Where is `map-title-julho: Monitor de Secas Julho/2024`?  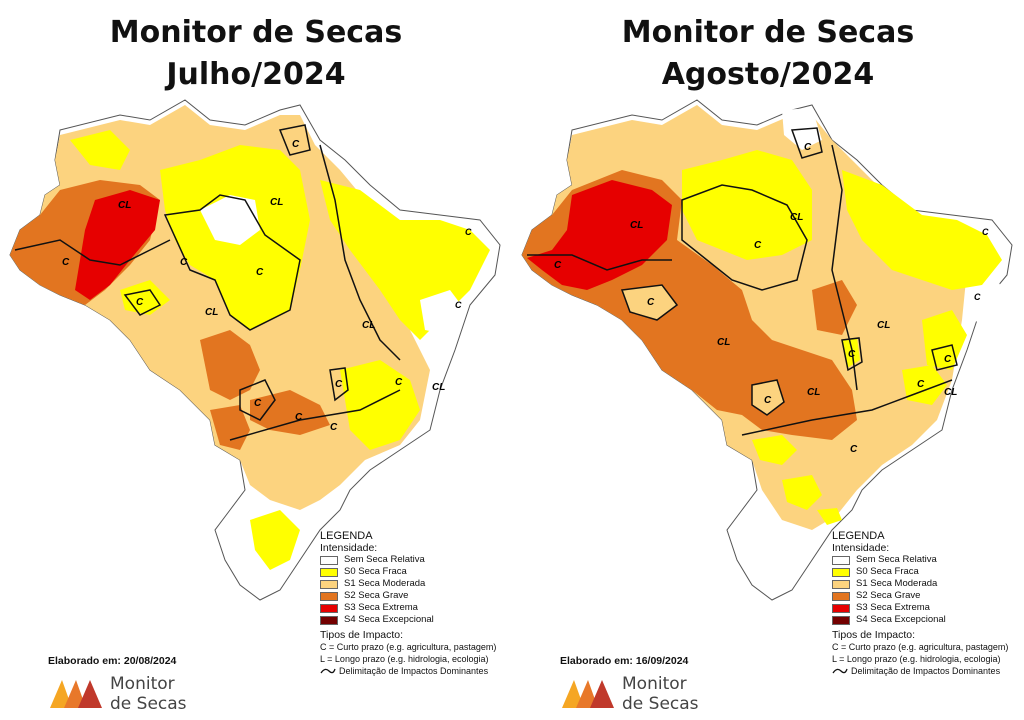 map-title-julho: Monitor de Secas Julho/2024 is located at coordinates (256, 54).